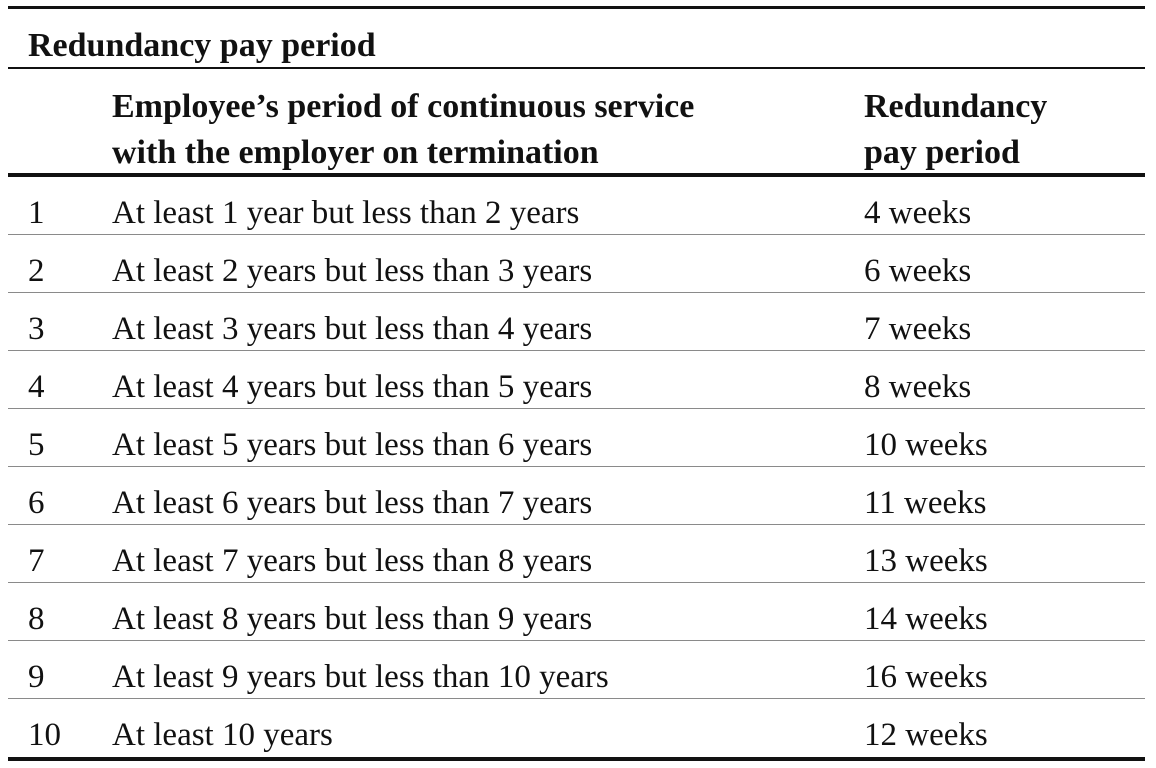 The width and height of the screenshot is (1156, 768). Describe the element at coordinates (352, 445) in the screenshot. I see `row-service: At least 5 years but less than 6 years` at that location.